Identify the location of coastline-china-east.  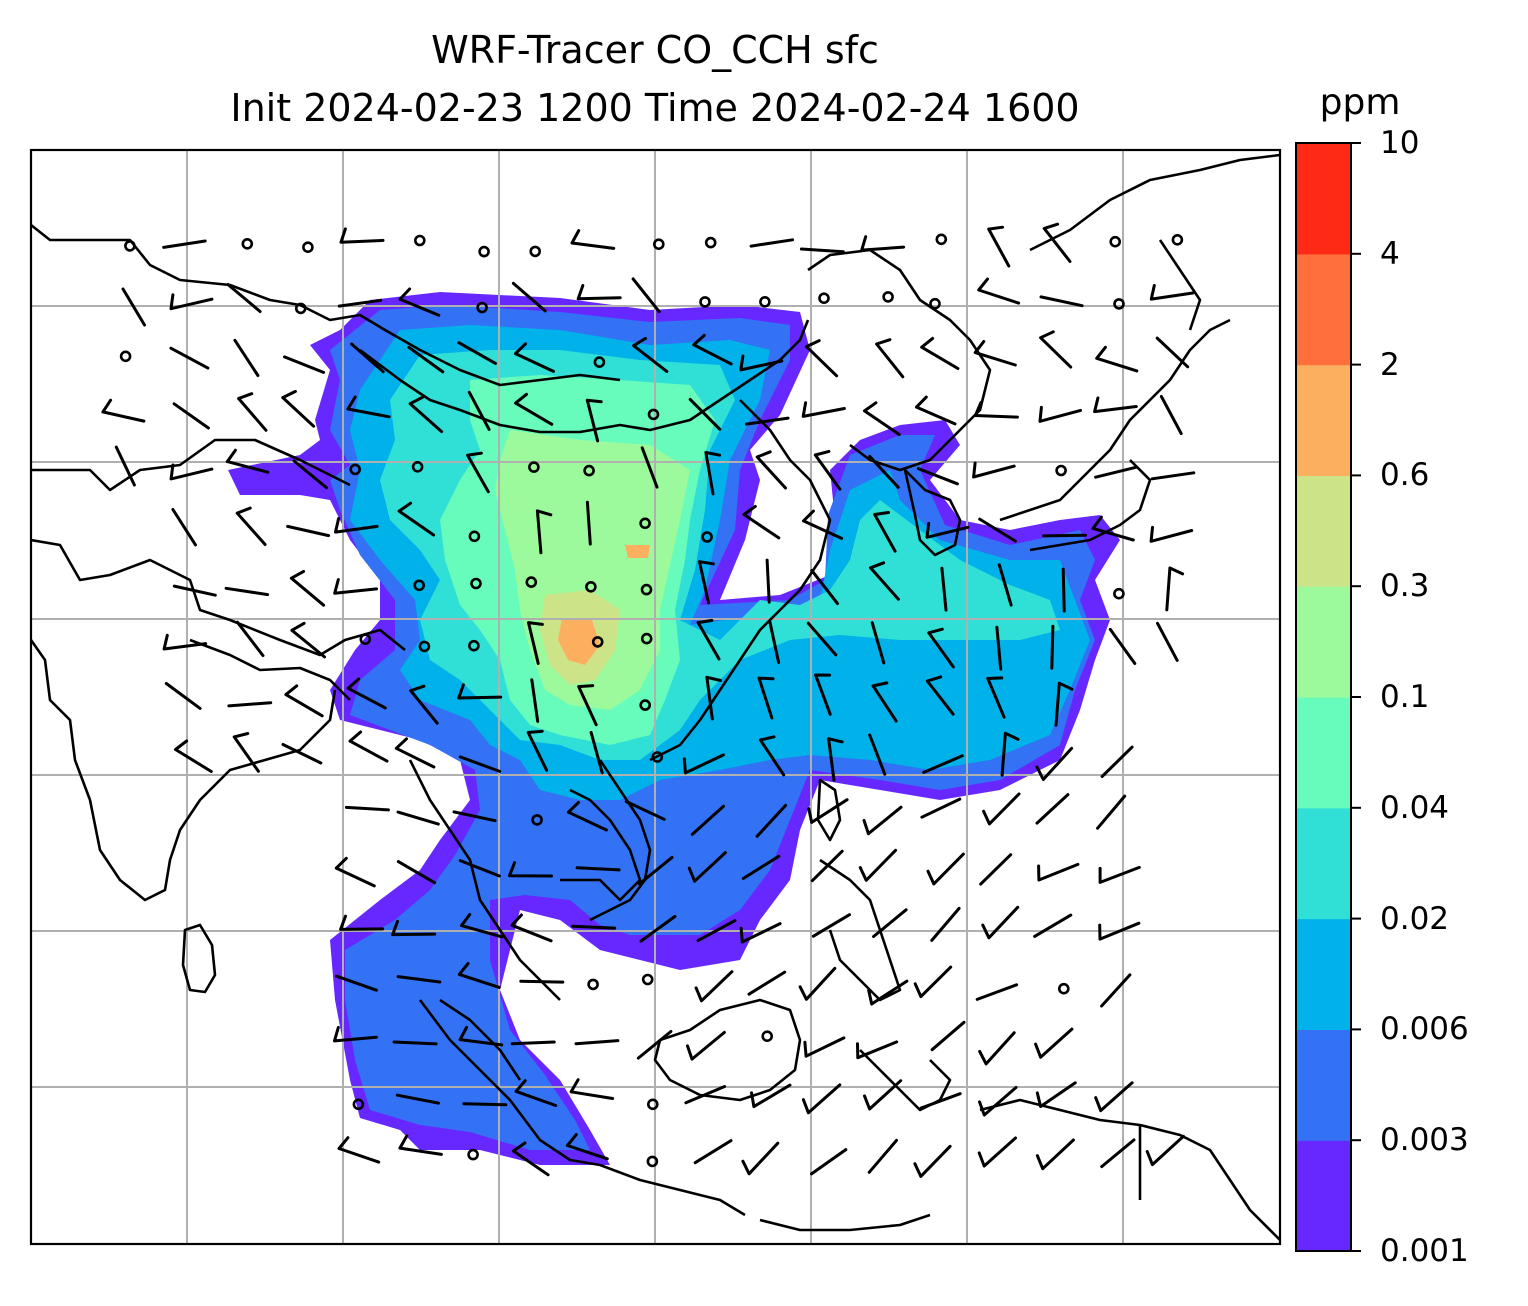
(740, 580).